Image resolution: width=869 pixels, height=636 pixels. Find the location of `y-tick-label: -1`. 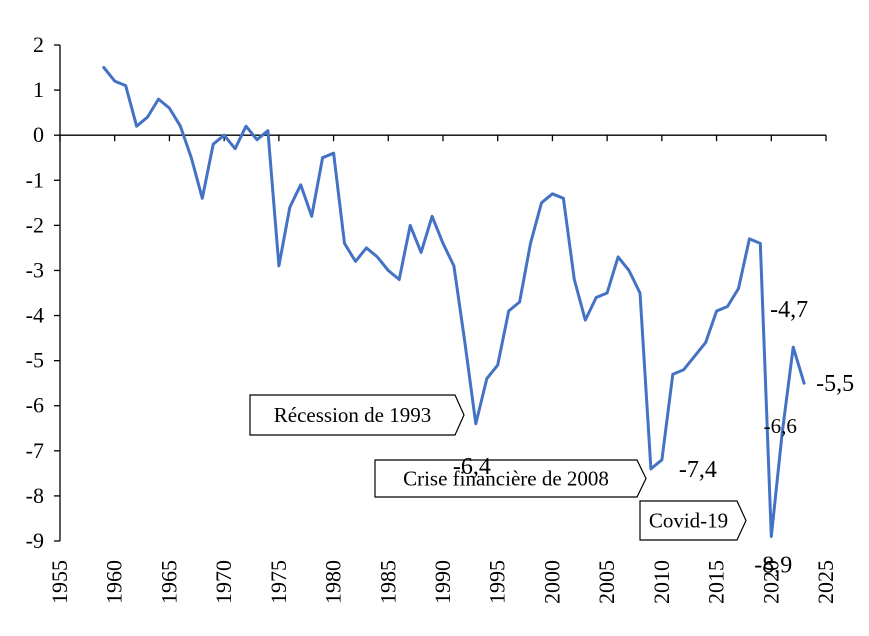

y-tick-label: -1 is located at coordinates (35, 179).